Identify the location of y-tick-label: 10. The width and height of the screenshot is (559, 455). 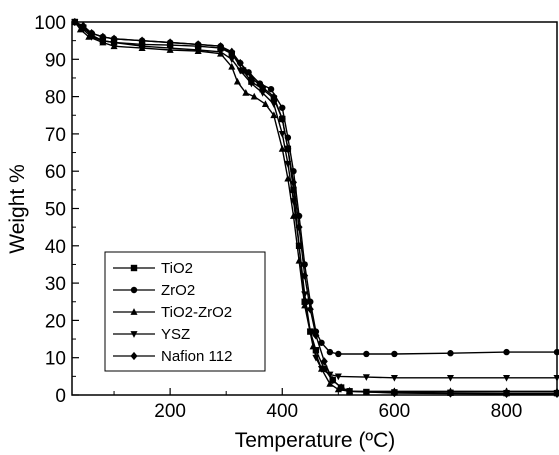
(55, 359).